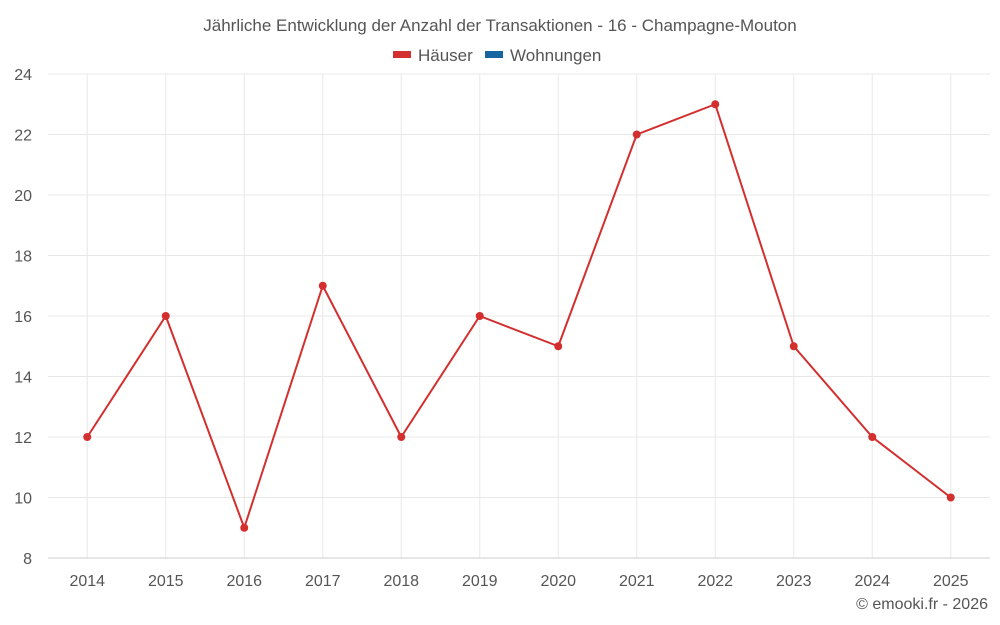  Describe the element at coordinates (87, 581) in the screenshot. I see `x-tick-label: 2014` at that location.